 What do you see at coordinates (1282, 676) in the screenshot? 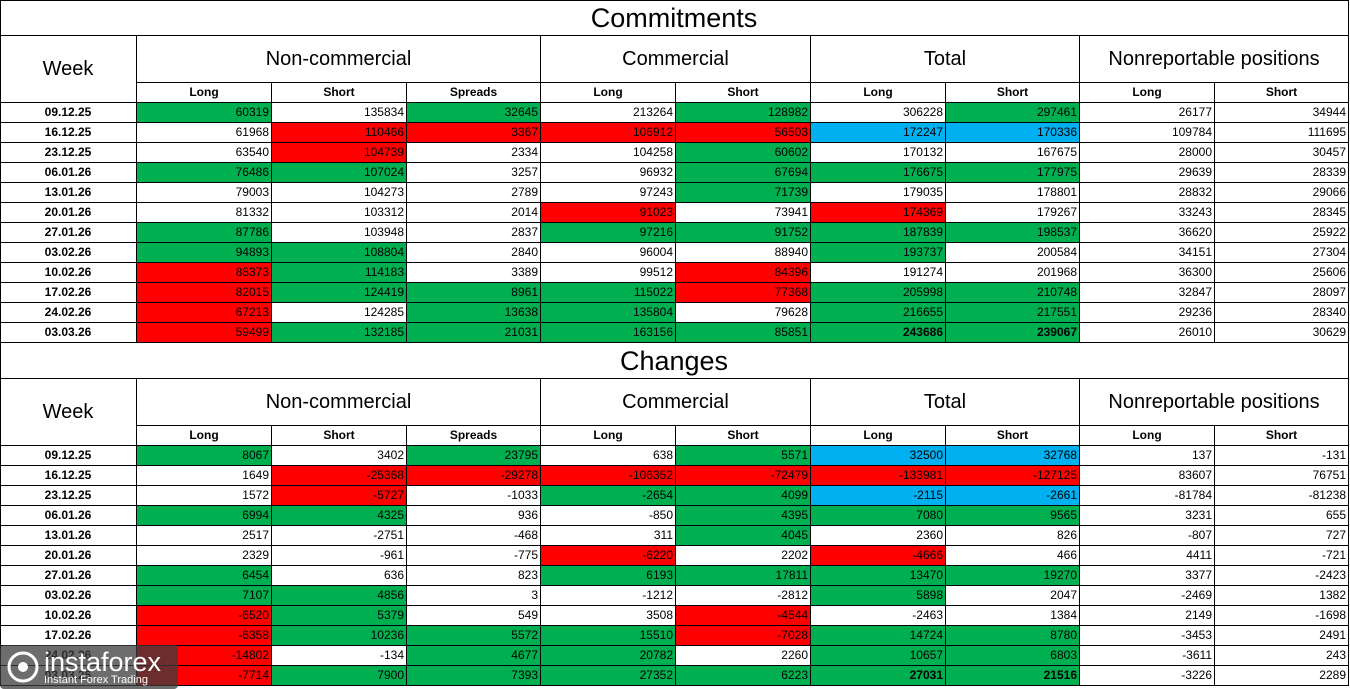
I see `value-cell: 2289` at bounding box center [1282, 676].